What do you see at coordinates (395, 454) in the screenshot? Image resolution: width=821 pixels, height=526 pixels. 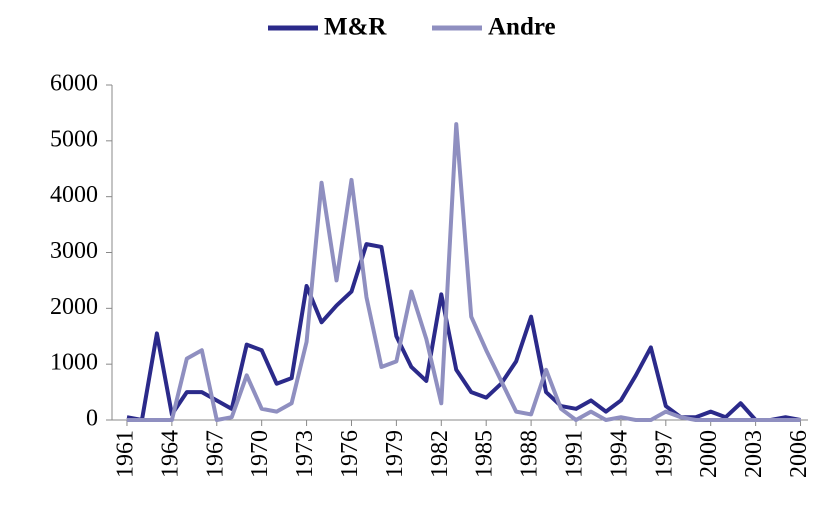 I see `x-tick-label: 1979` at bounding box center [395, 454].